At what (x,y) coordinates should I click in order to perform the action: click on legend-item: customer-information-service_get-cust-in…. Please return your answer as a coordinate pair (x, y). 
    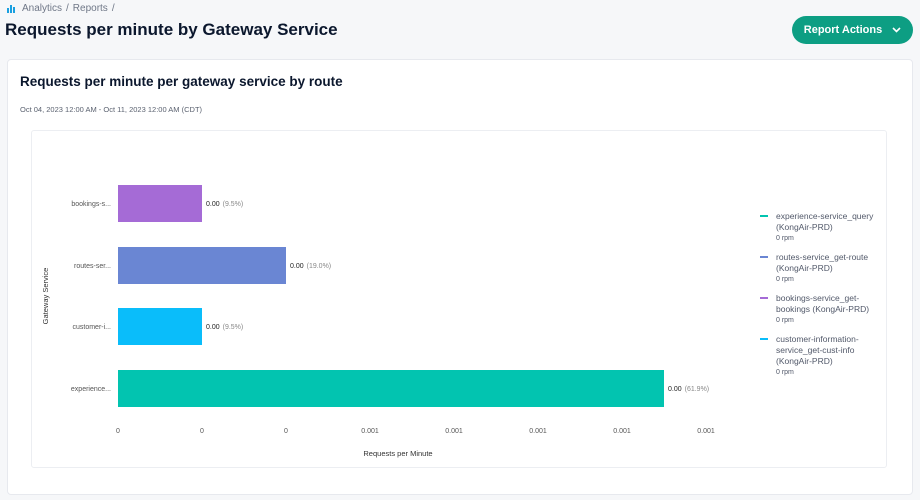
    Looking at the image, I should click on (820, 356).